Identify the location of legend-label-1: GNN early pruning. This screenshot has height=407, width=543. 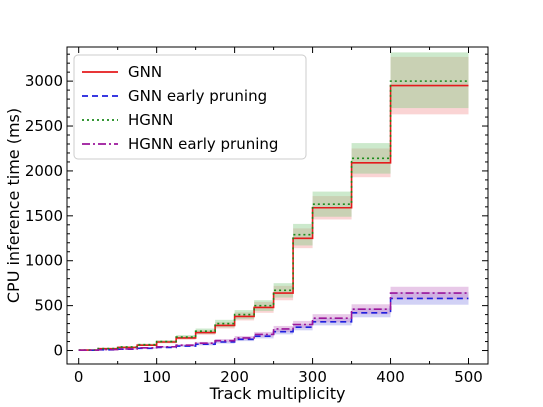
(197, 96).